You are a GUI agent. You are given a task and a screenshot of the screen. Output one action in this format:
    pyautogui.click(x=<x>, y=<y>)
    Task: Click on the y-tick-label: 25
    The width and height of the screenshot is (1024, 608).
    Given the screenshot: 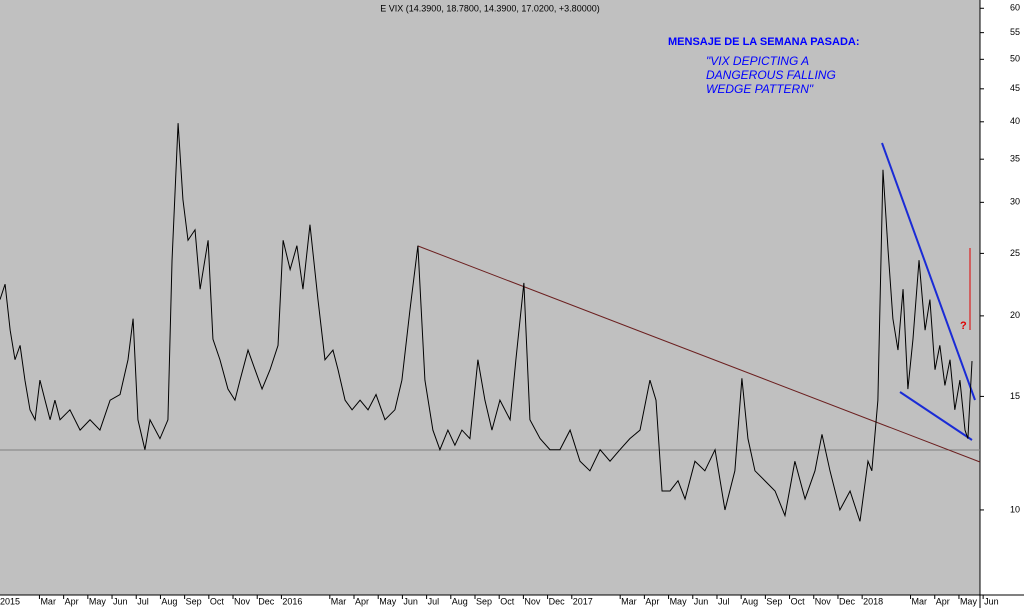 What is the action you would take?
    pyautogui.click(x=1015, y=253)
    